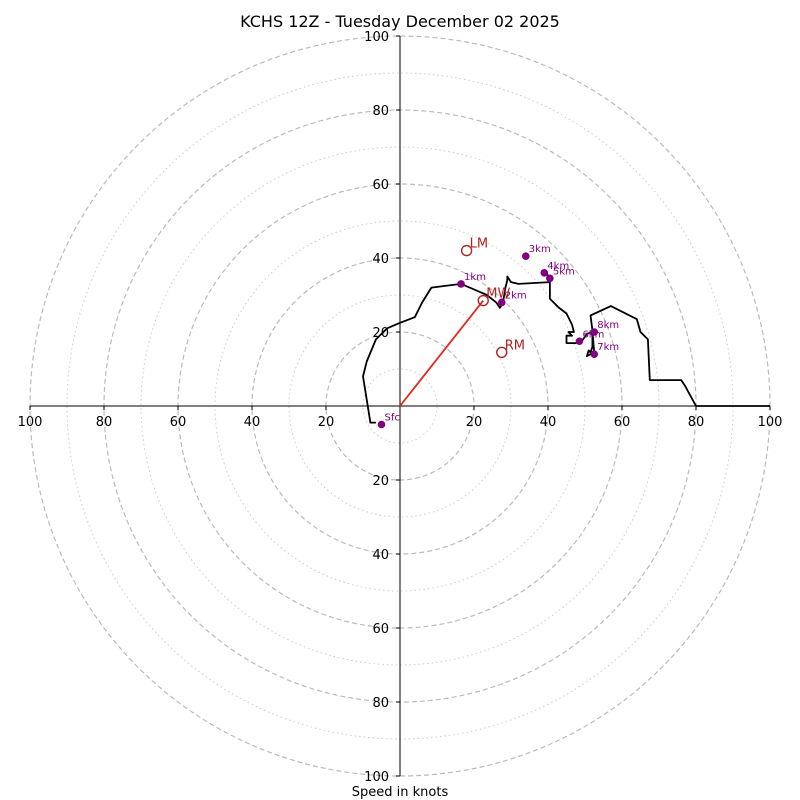 The width and height of the screenshot is (800, 800). I want to click on height-marker-2km, so click(501, 302).